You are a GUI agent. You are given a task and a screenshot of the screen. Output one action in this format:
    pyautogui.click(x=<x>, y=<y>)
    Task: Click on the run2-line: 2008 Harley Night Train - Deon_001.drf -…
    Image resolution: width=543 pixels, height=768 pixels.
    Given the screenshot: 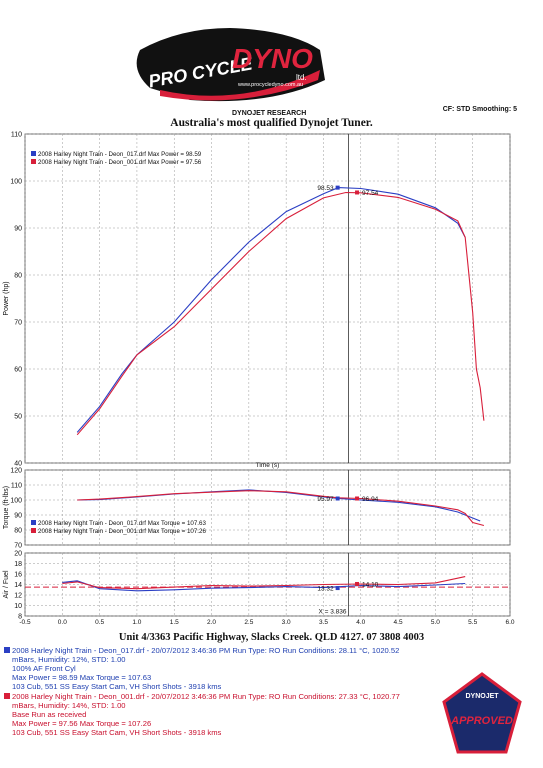 What is the action you would take?
    pyautogui.click(x=206, y=696)
    